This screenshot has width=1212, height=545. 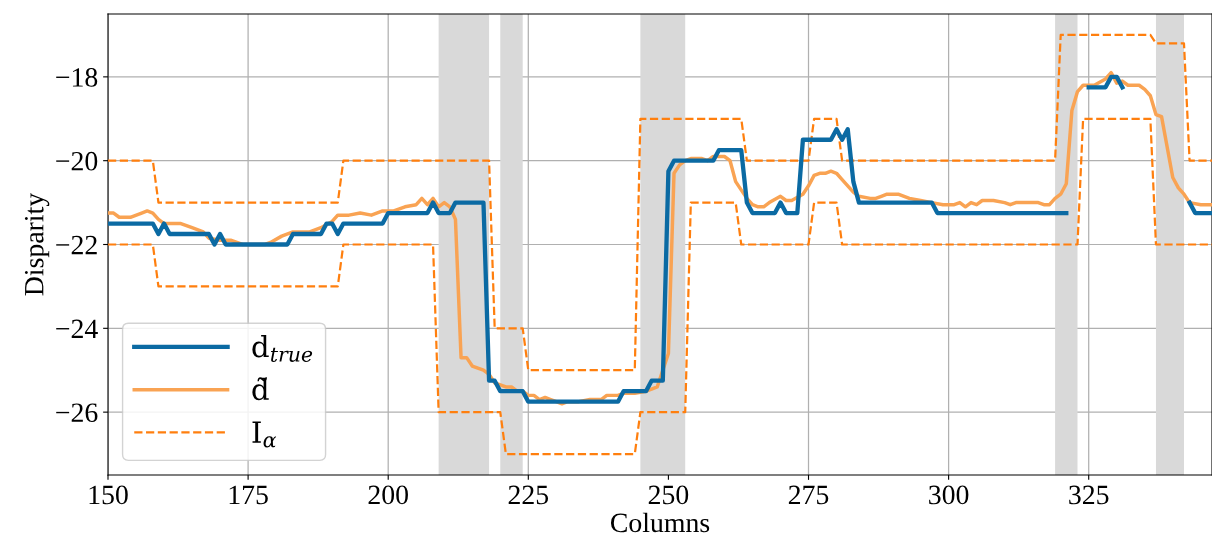 I want to click on x-tick-label: 325, so click(x=1089, y=495).